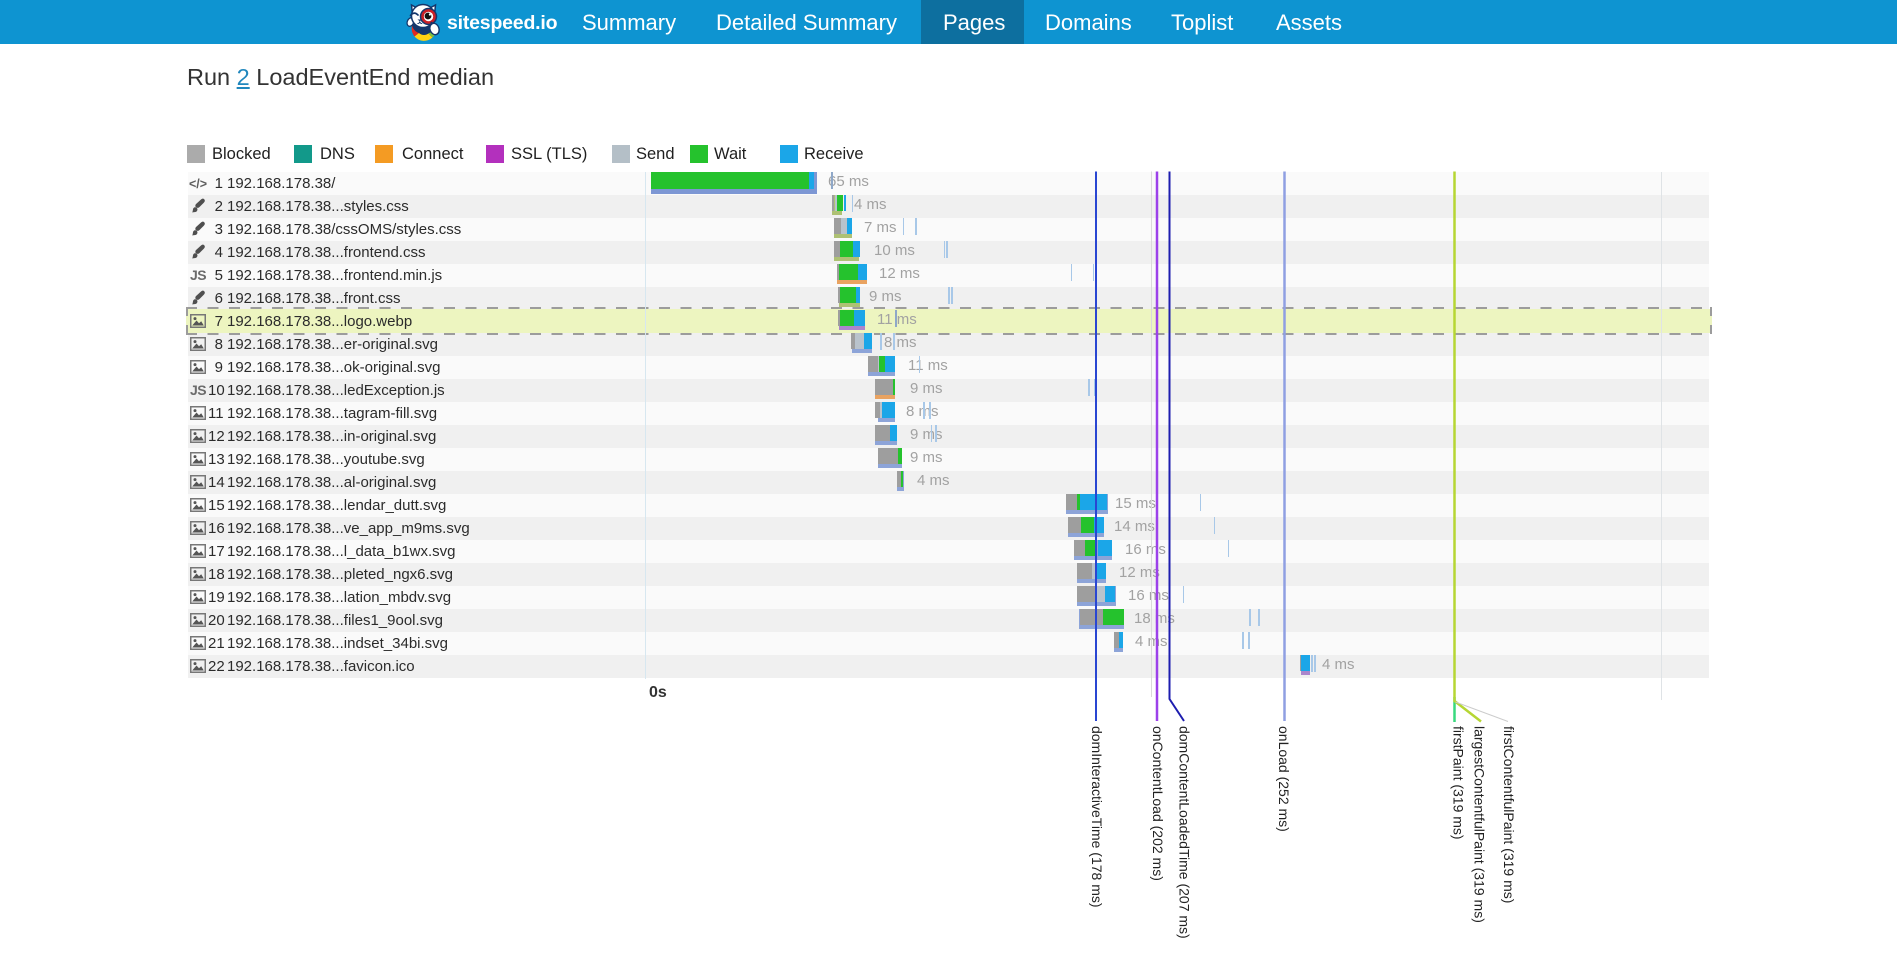  What do you see at coordinates (1284, 779) in the screenshot?
I see `svg-text: onLoad (252 ms)` at bounding box center [1284, 779].